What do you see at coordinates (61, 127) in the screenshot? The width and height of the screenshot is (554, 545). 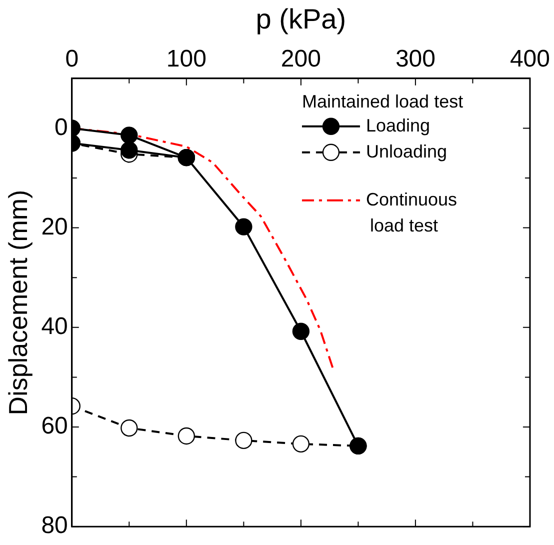 I see `y-tick-label: 0` at bounding box center [61, 127].